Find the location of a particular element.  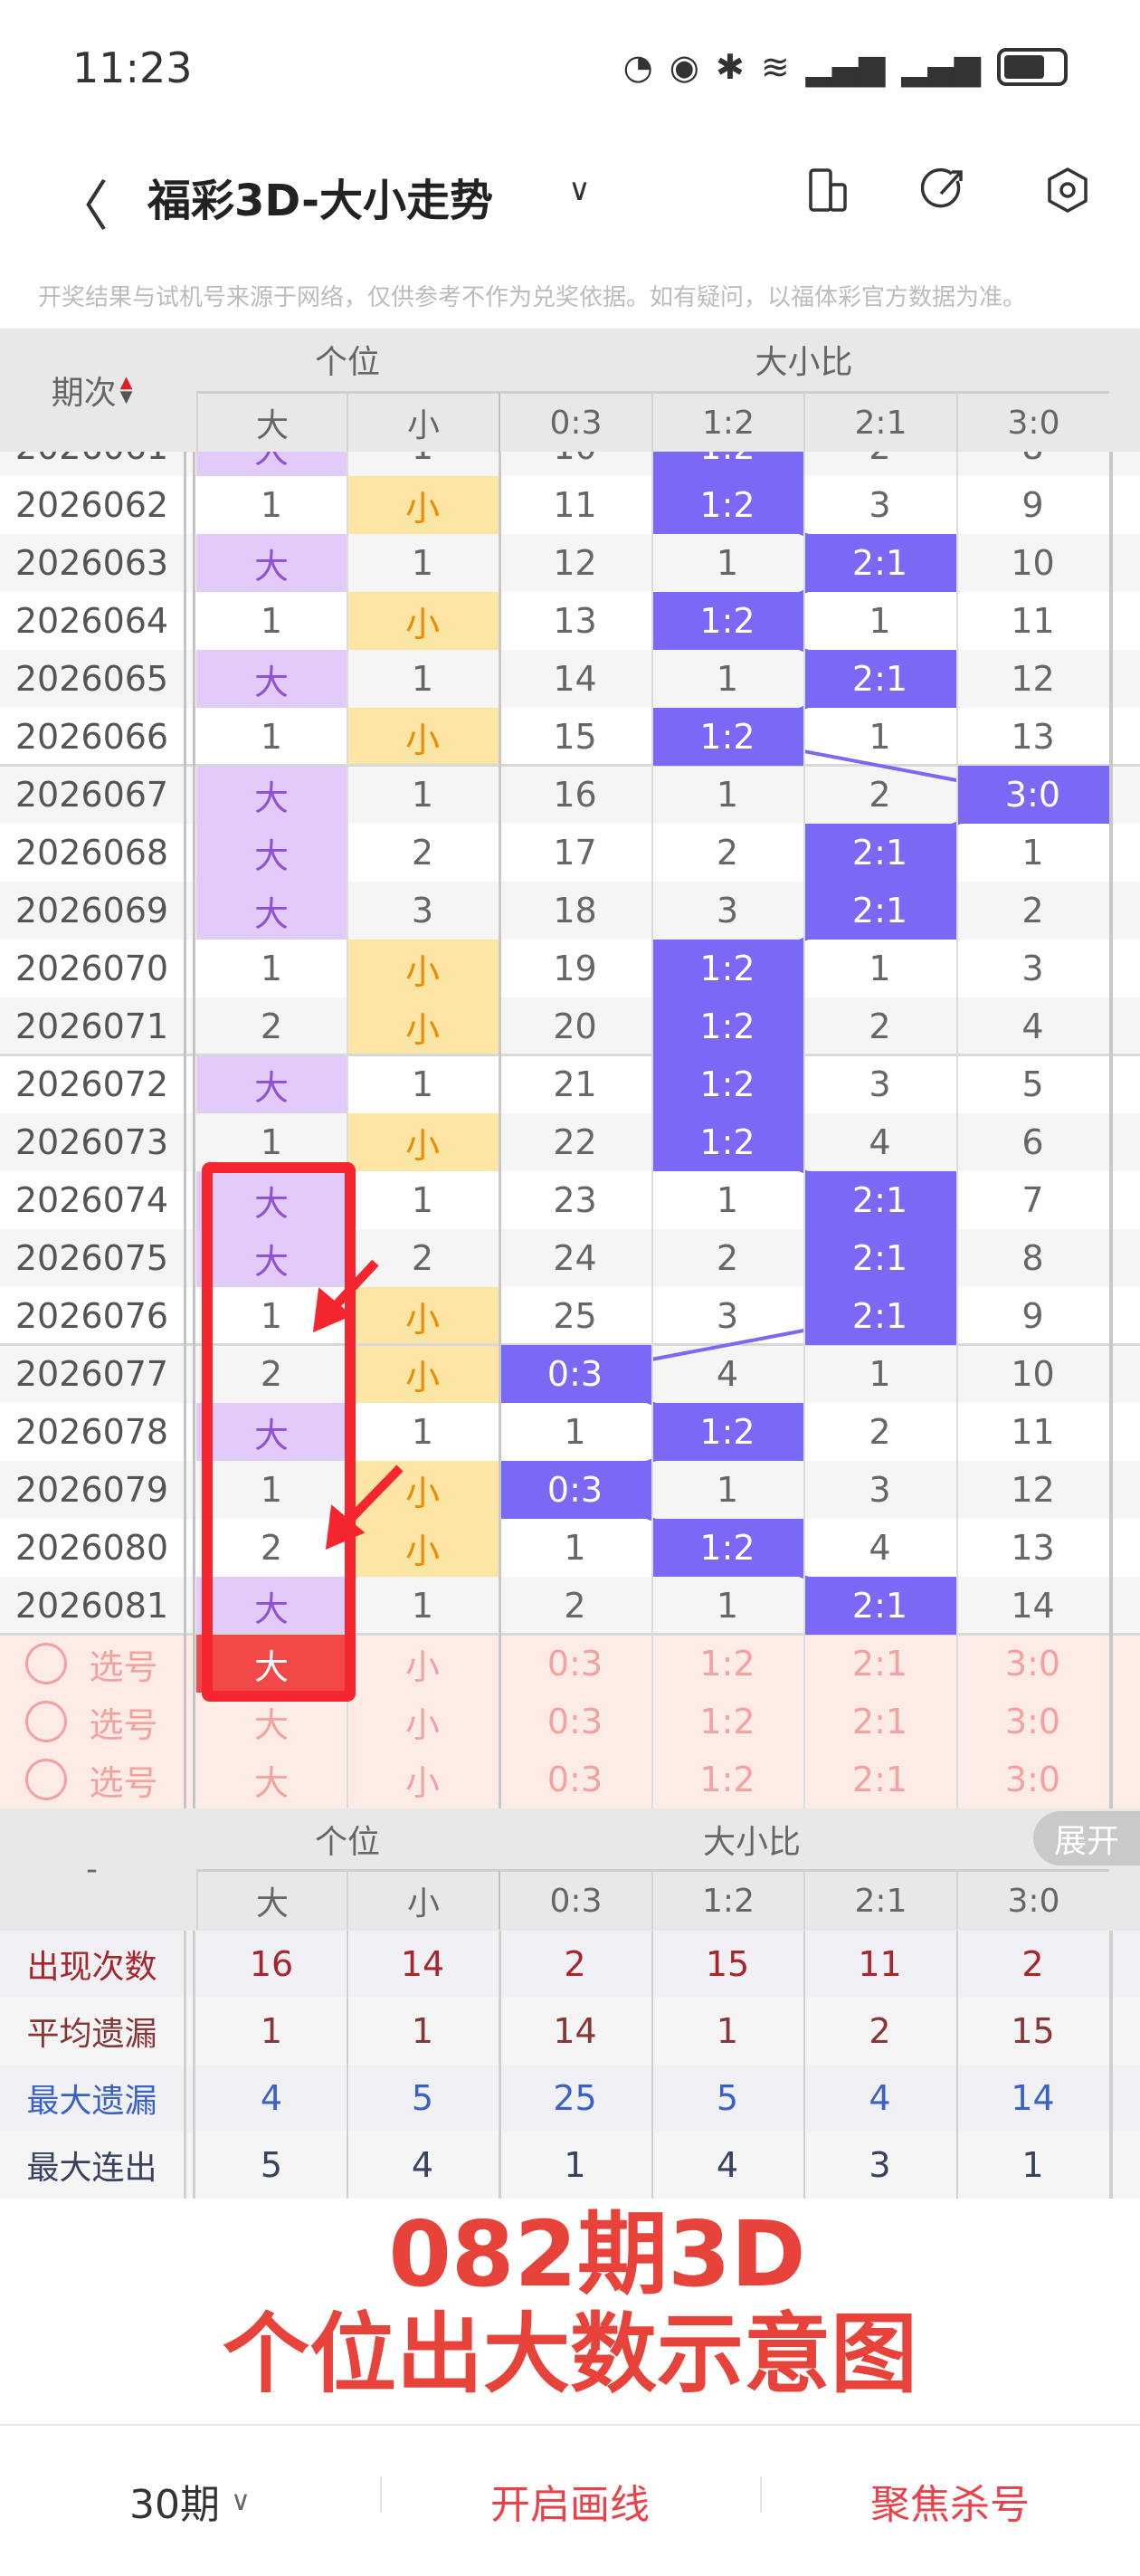

trend-cell: 5 is located at coordinates (1032, 1084).